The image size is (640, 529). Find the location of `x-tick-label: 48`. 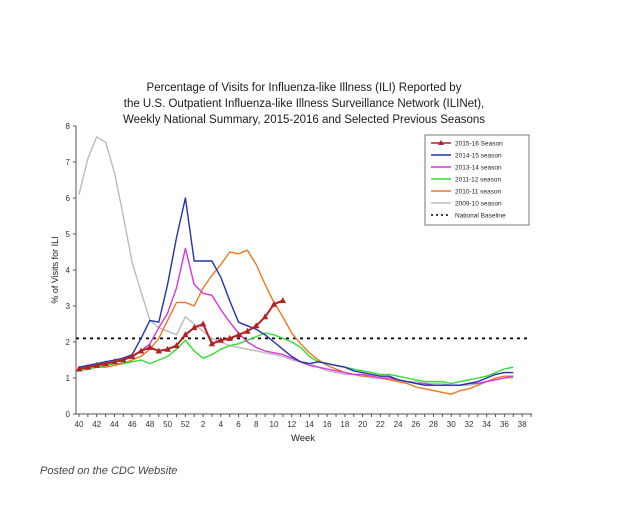

x-tick-label: 48 is located at coordinates (149, 424).